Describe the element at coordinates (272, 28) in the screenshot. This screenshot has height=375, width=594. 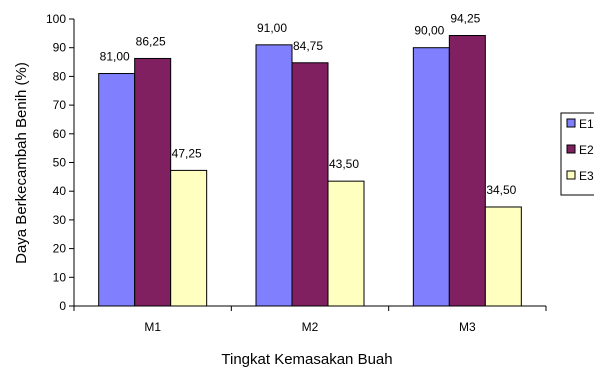
I see `data-label: 91,00` at that location.